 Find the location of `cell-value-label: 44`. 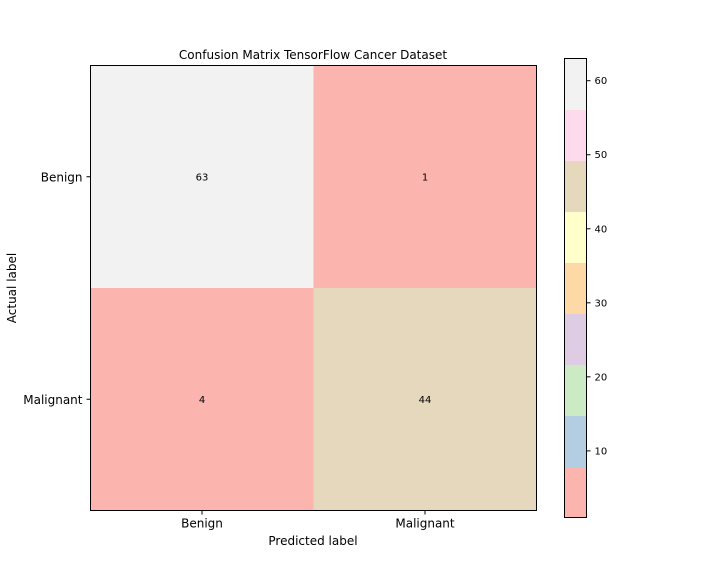

cell-value-label: 44 is located at coordinates (425, 400).